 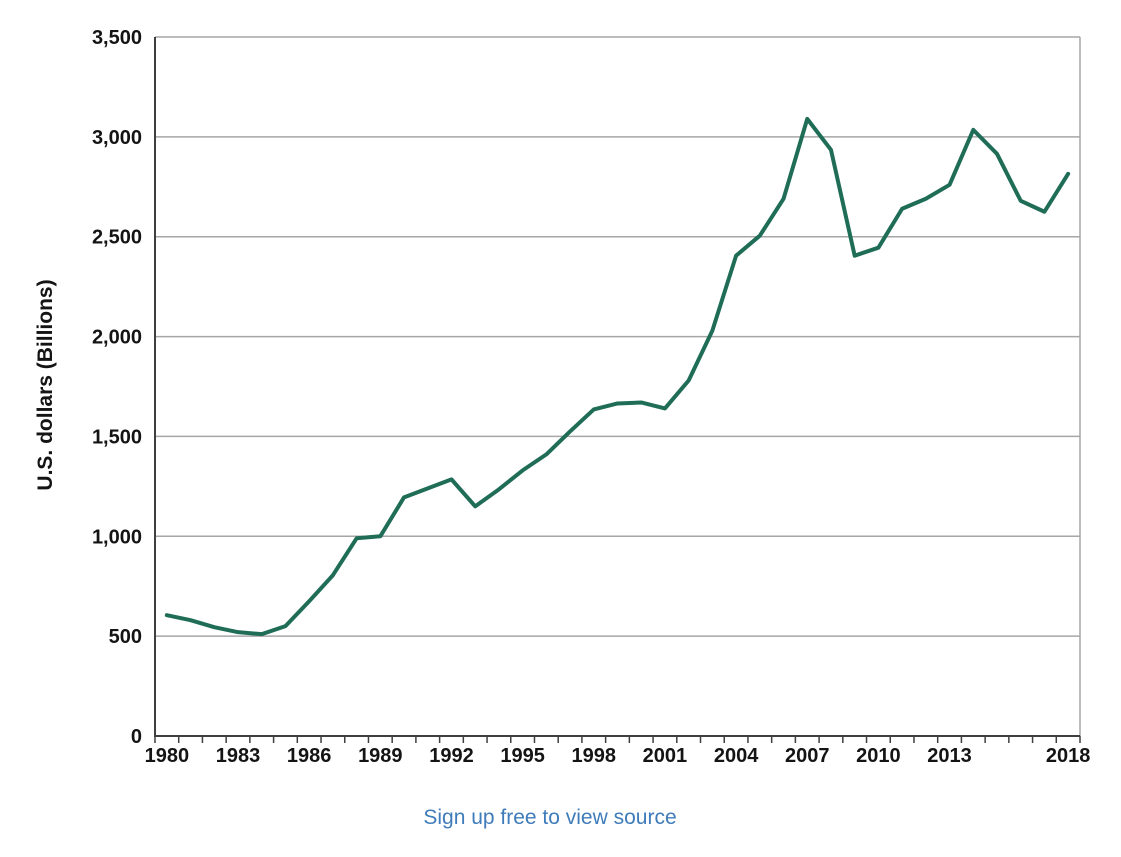 What do you see at coordinates (117, 138) in the screenshot?
I see `y-tick-label: 3,000` at bounding box center [117, 138].